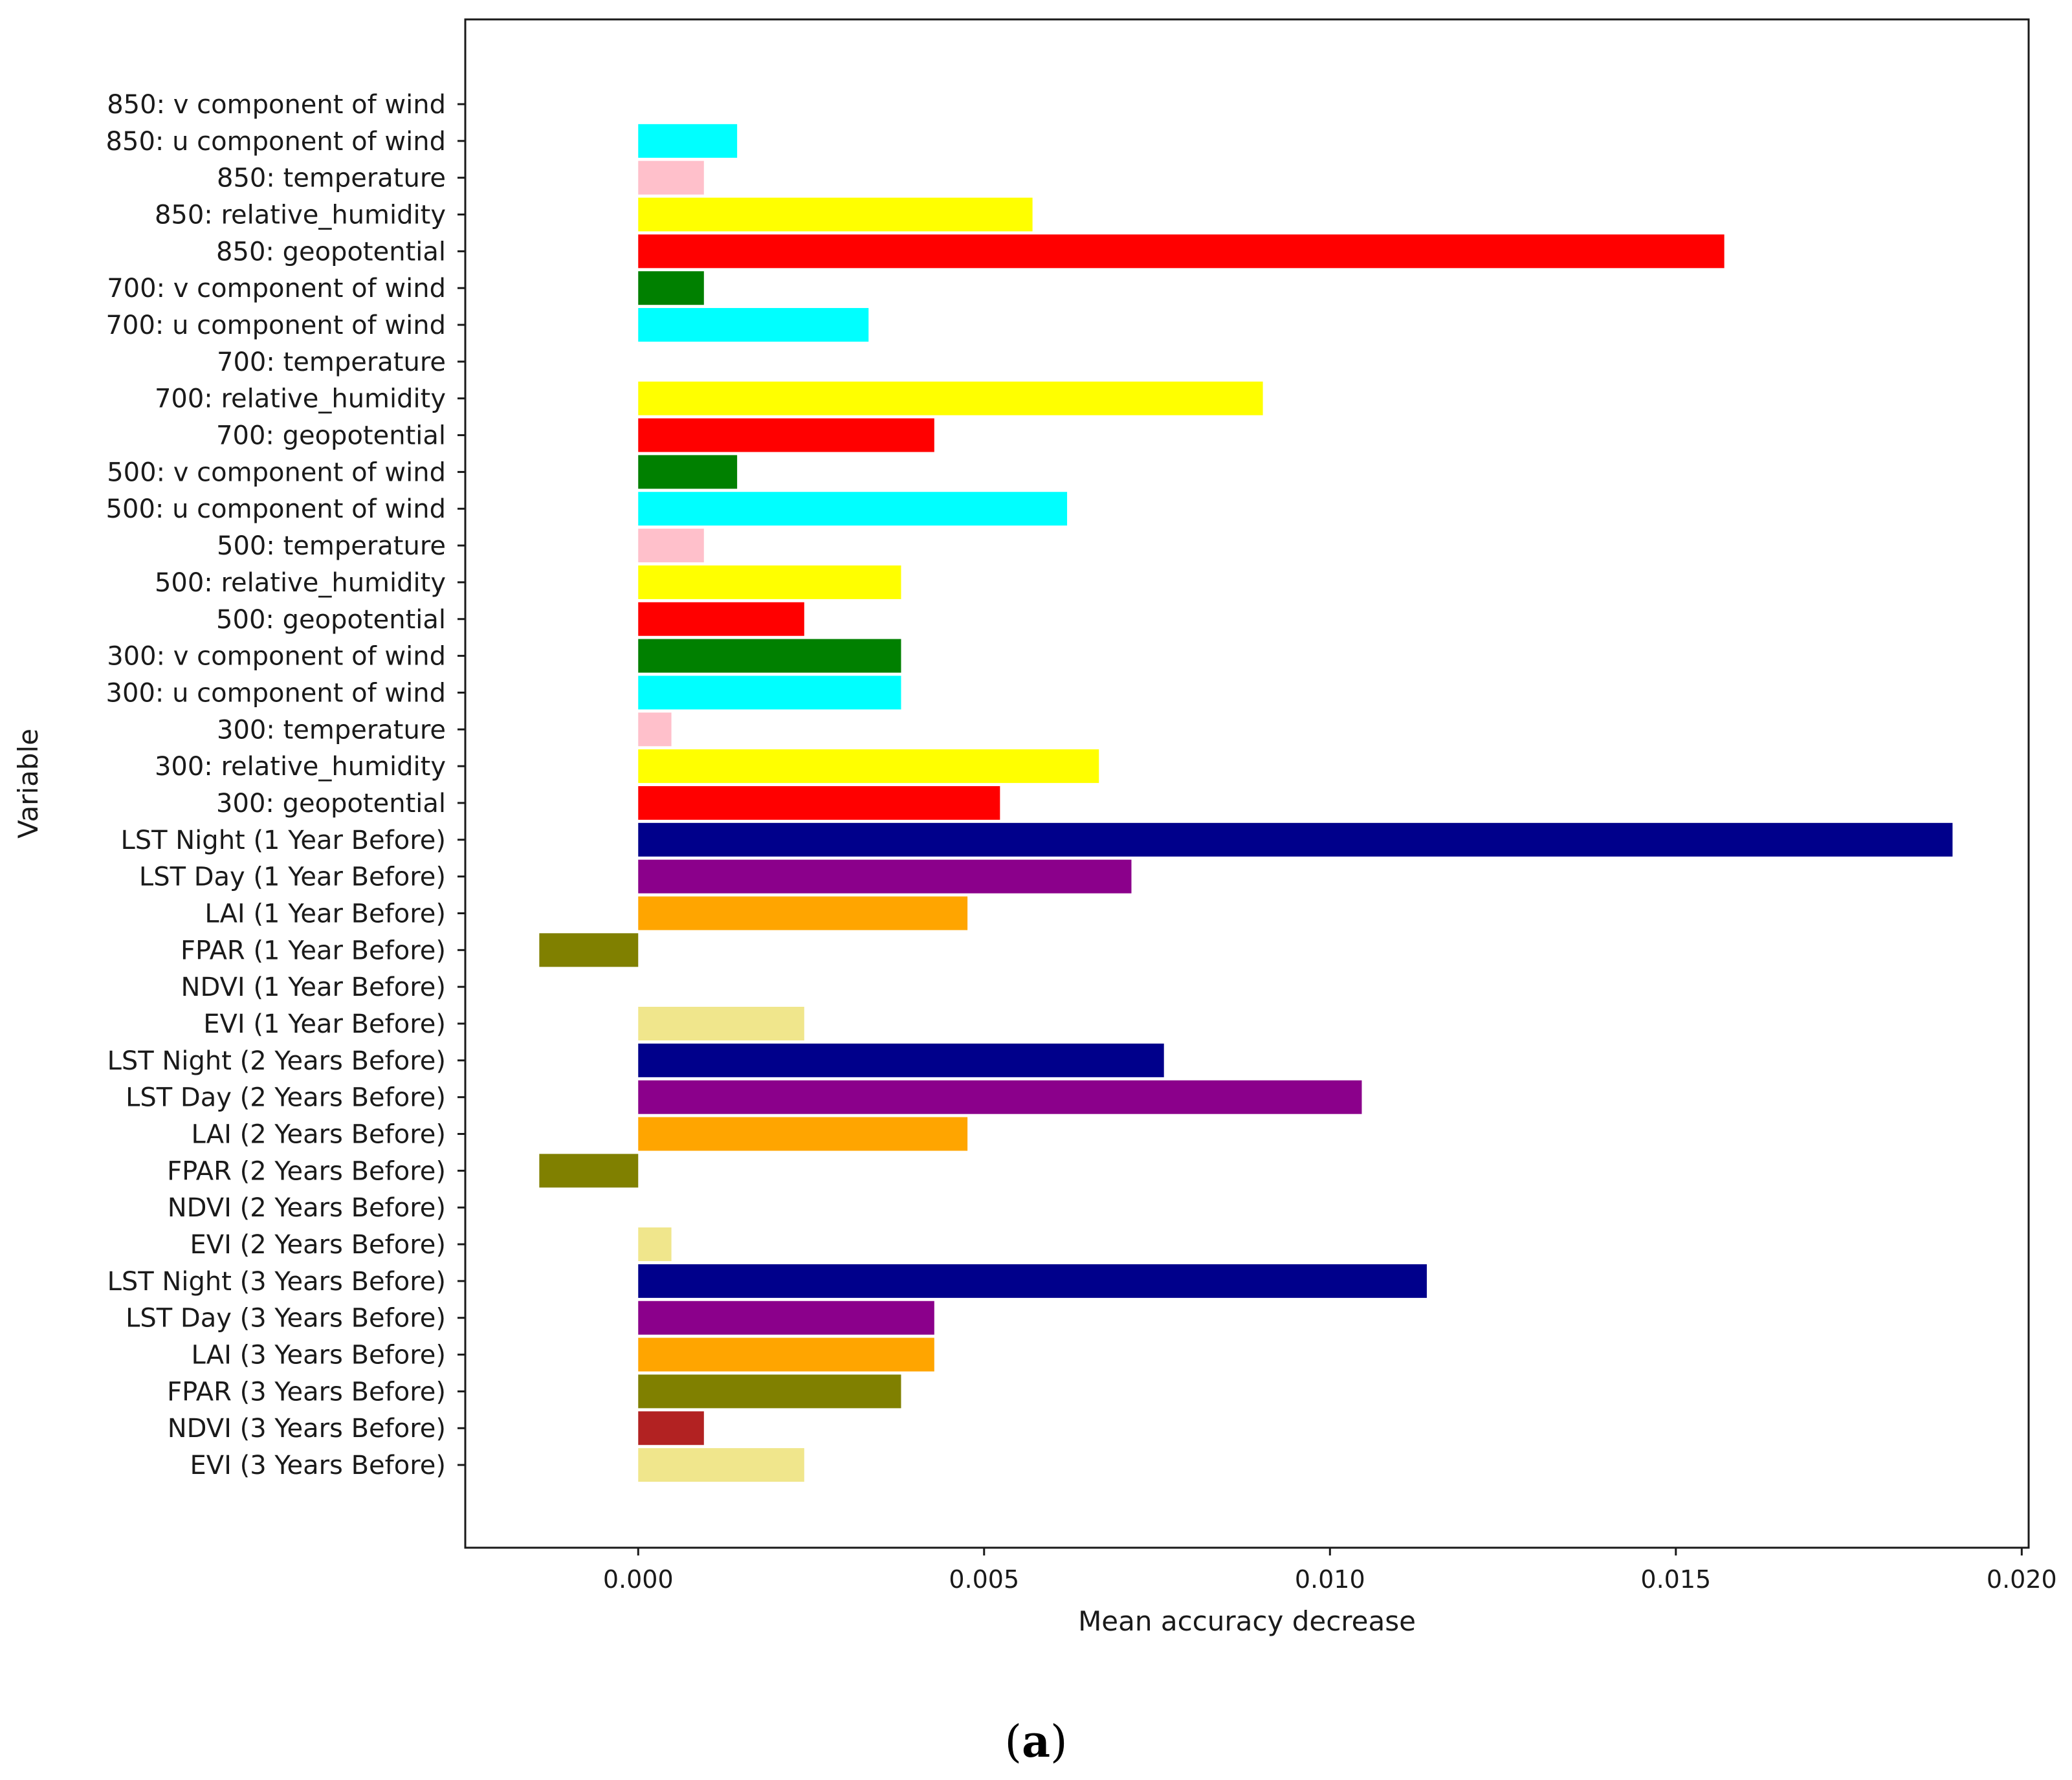 The width and height of the screenshot is (2072, 1780). Describe the element at coordinates (638, 1579) in the screenshot. I see `x-tick-label: 0.000` at that location.